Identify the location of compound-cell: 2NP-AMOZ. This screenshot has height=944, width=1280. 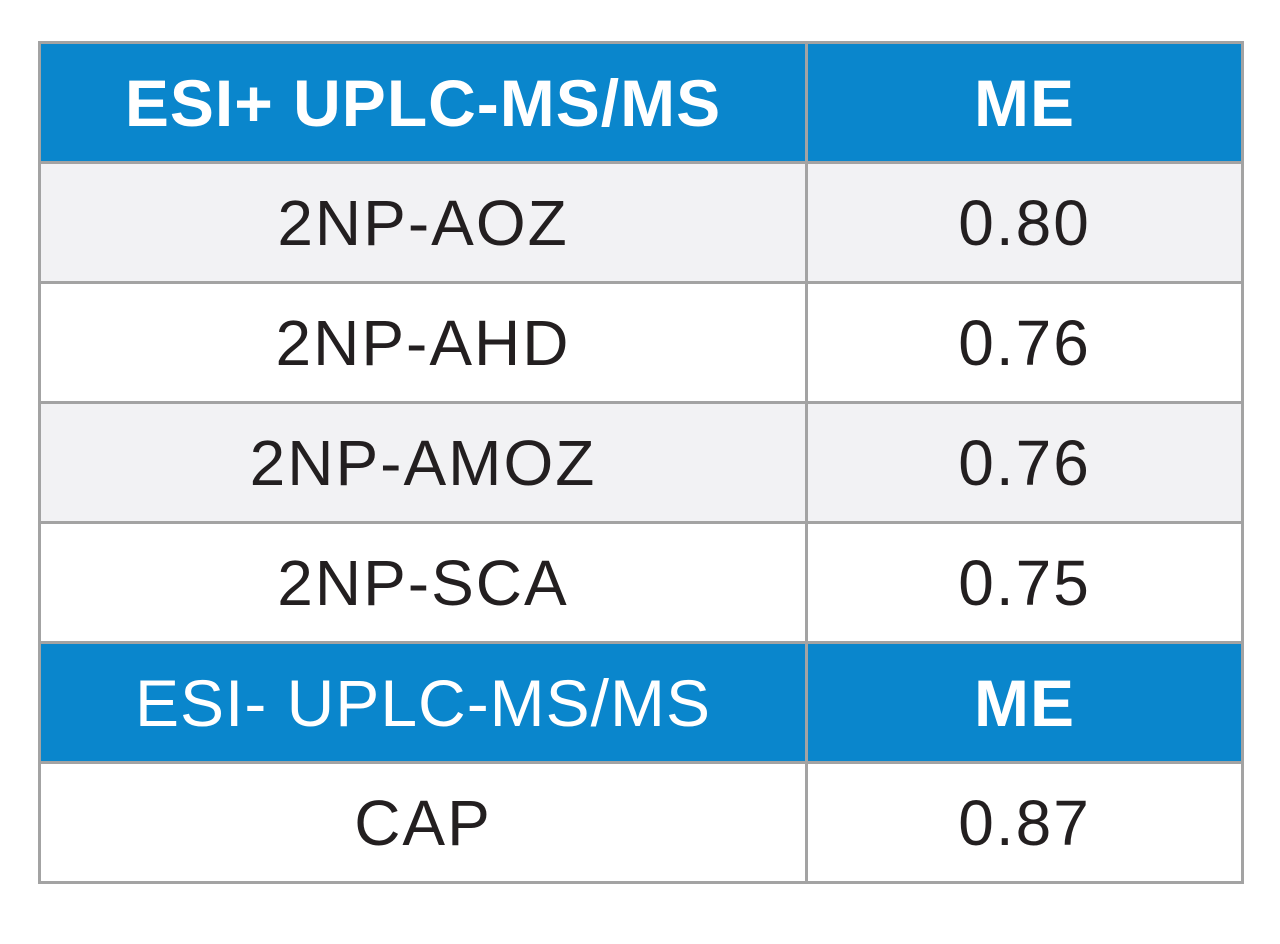
(423, 462).